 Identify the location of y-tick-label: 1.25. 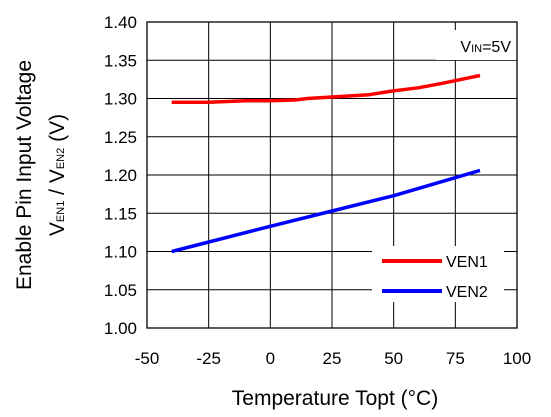
(120, 137).